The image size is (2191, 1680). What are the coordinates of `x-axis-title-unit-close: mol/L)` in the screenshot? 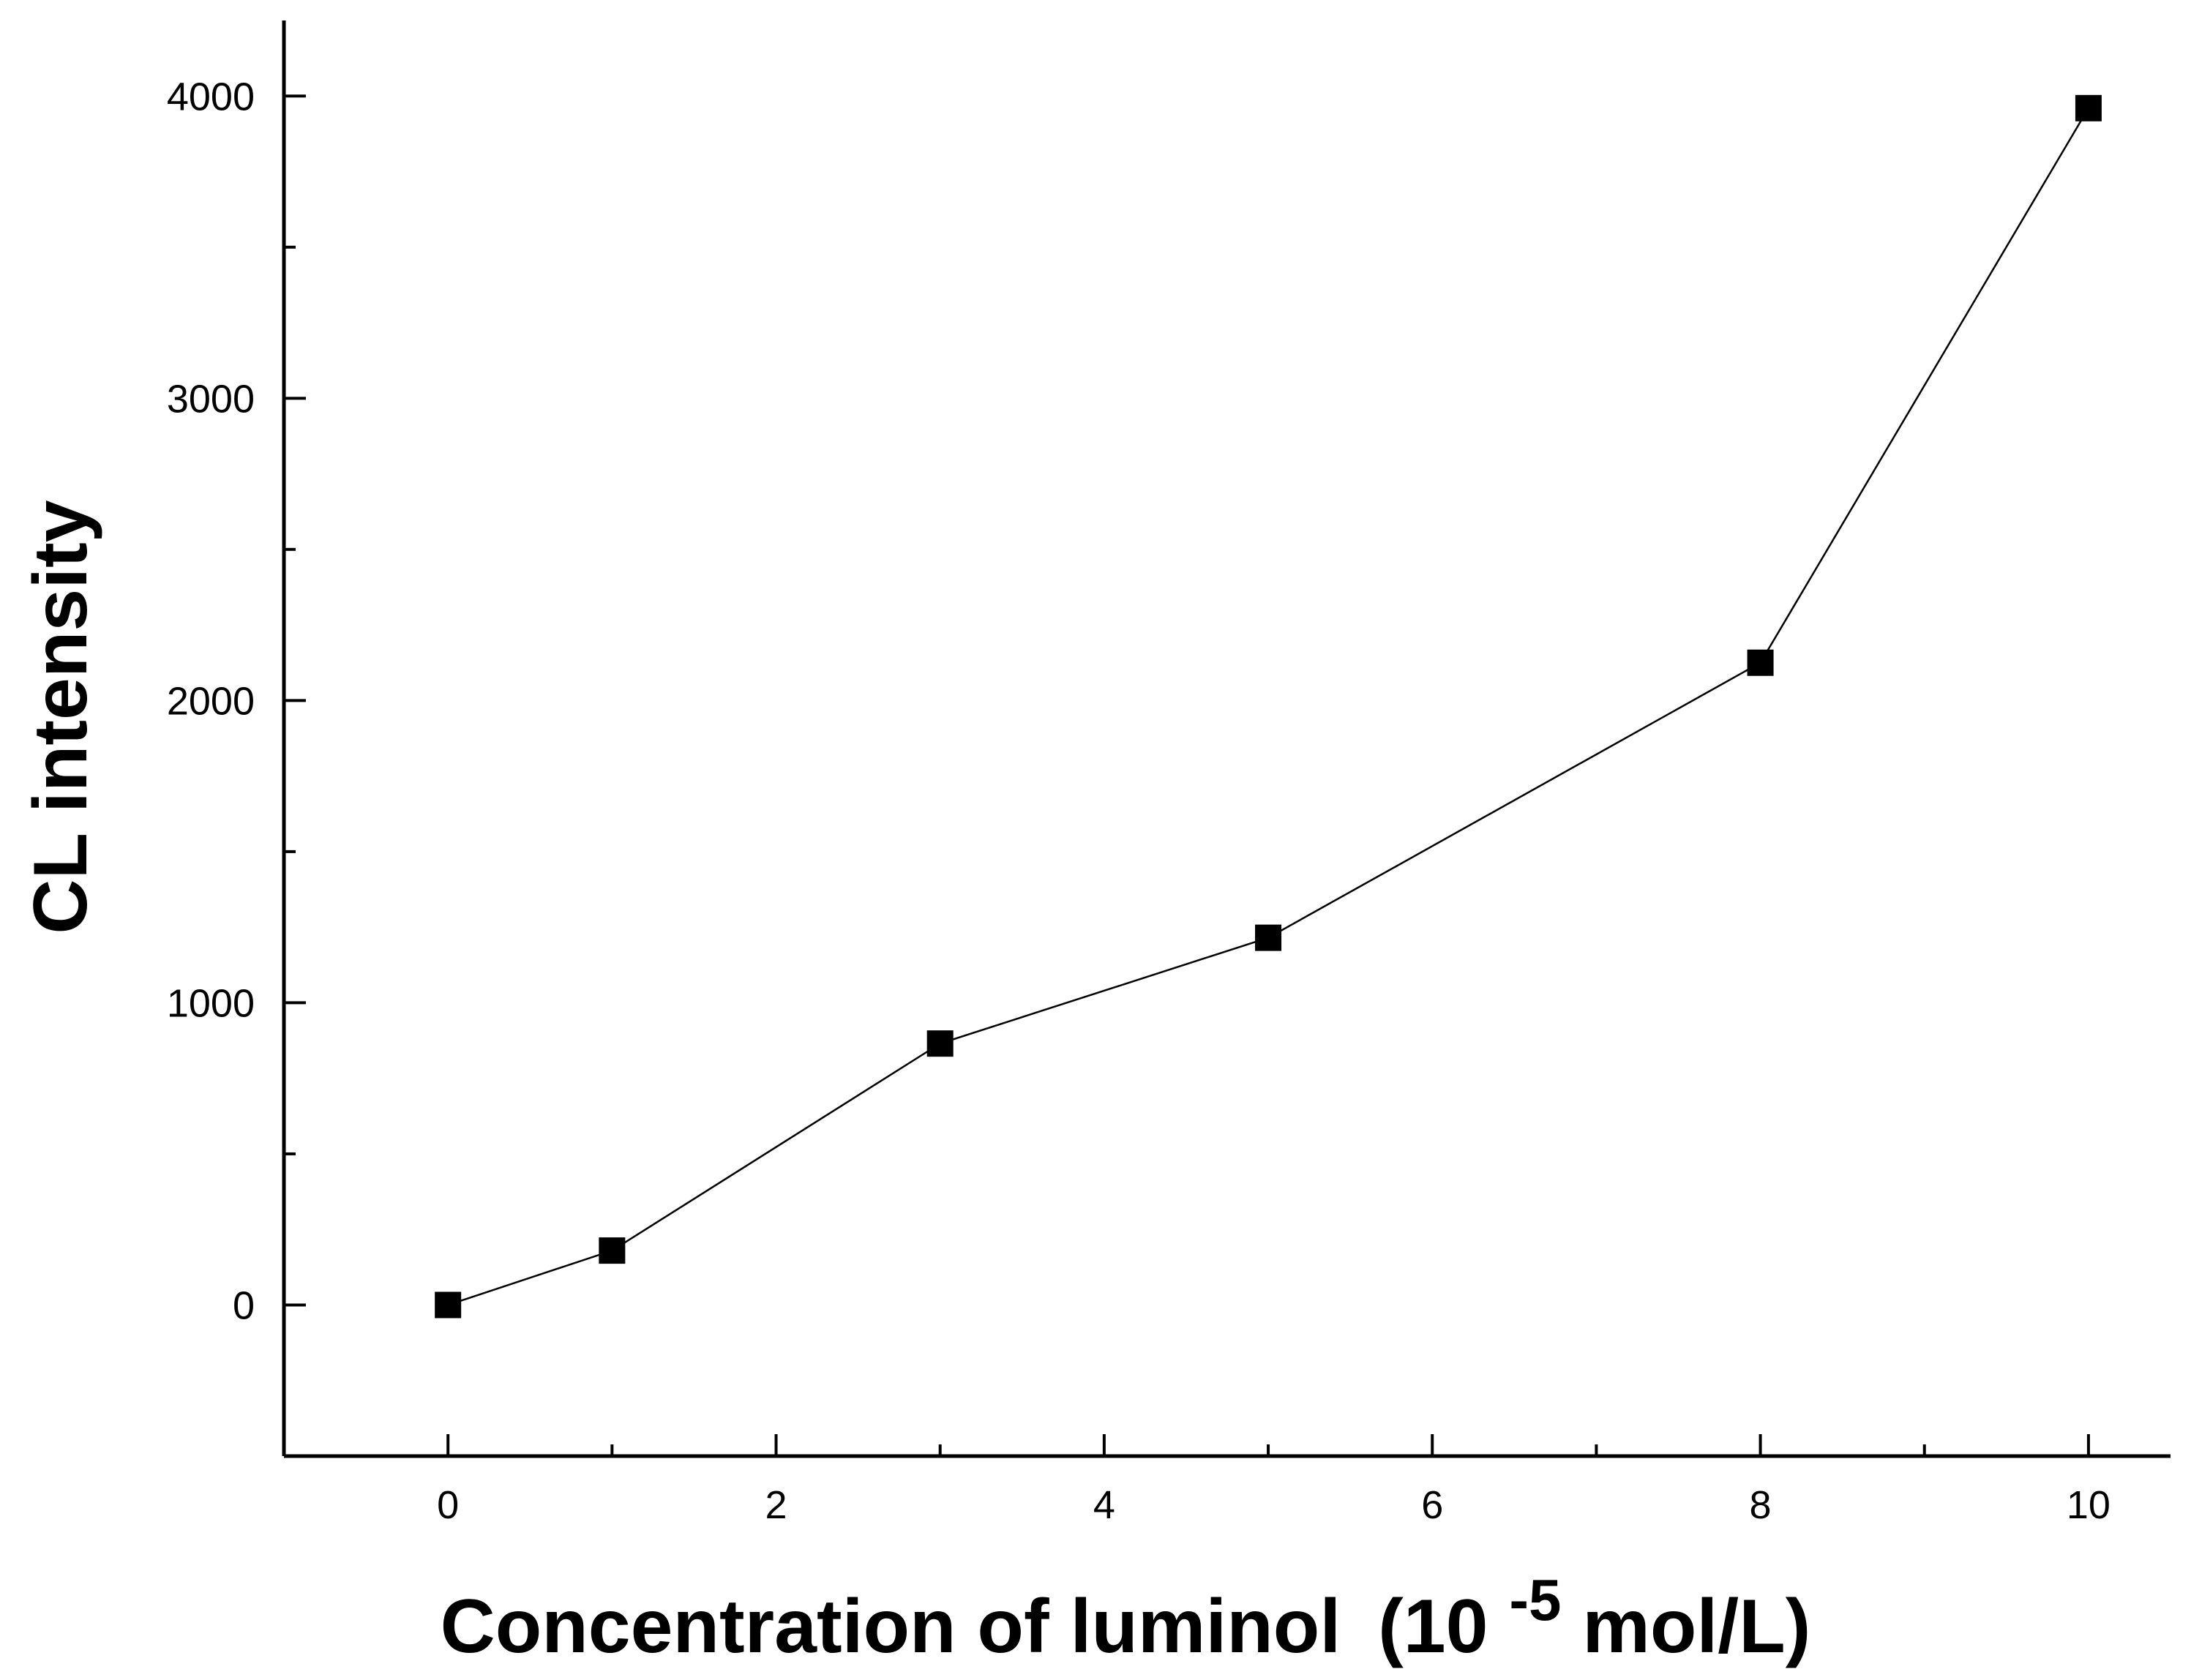 It's located at (1696, 1626).